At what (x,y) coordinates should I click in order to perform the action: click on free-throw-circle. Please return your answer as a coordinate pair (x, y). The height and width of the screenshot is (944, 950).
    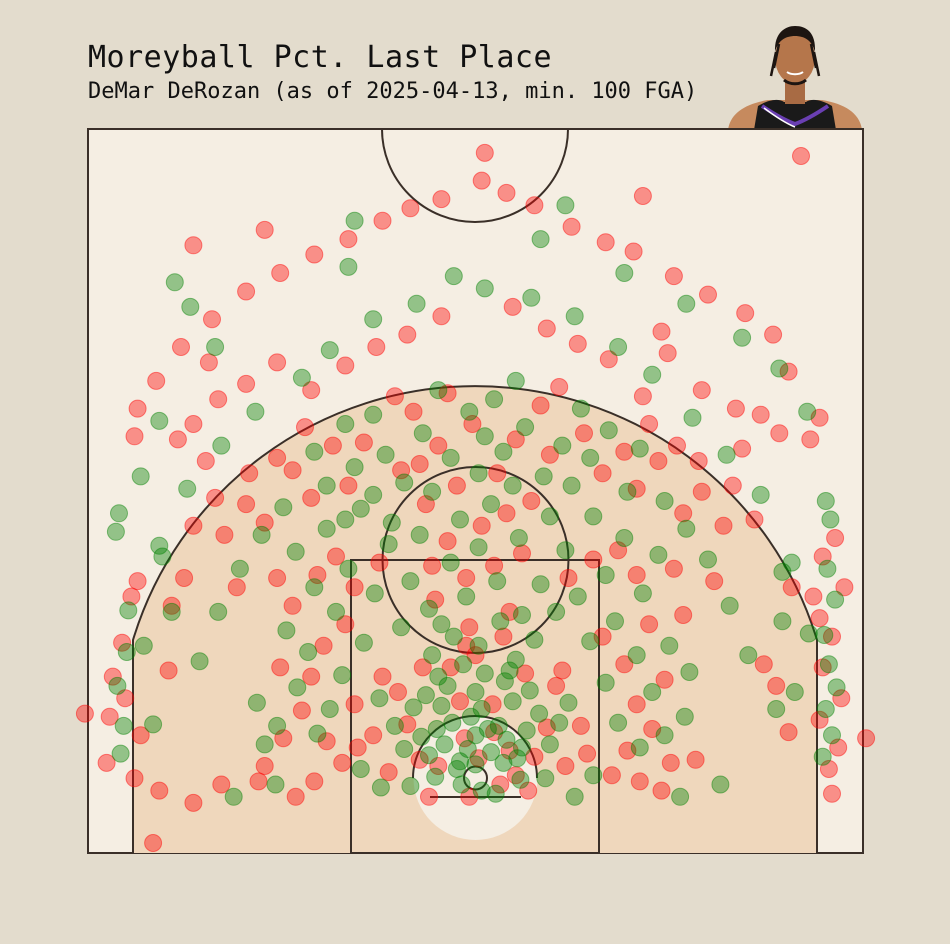
    Looking at the image, I should click on (475, 560).